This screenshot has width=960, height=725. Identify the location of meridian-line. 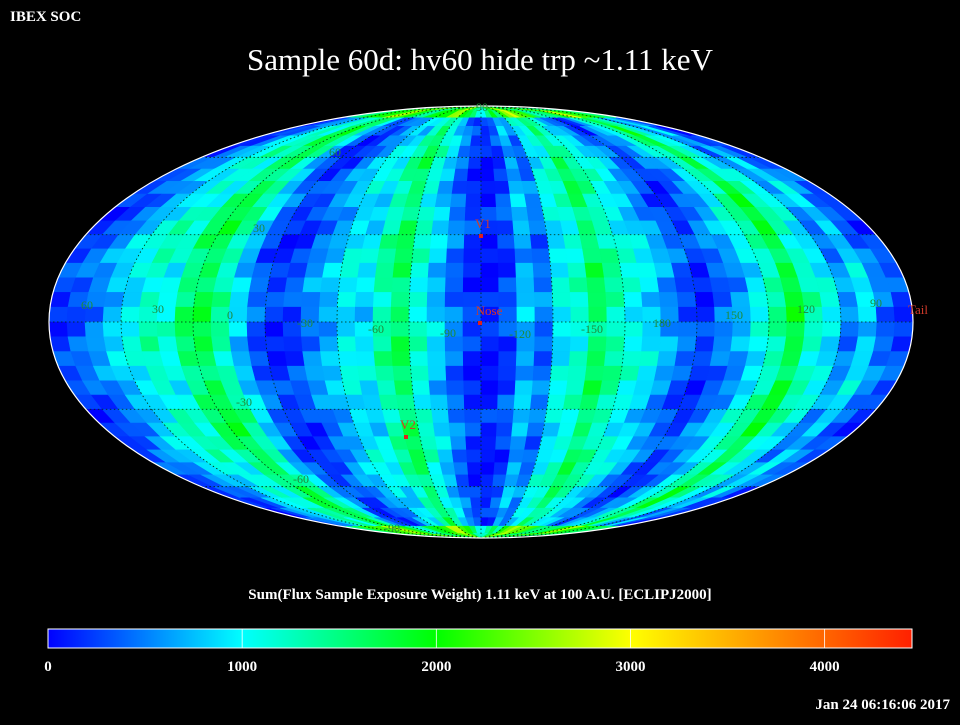
(517, 322).